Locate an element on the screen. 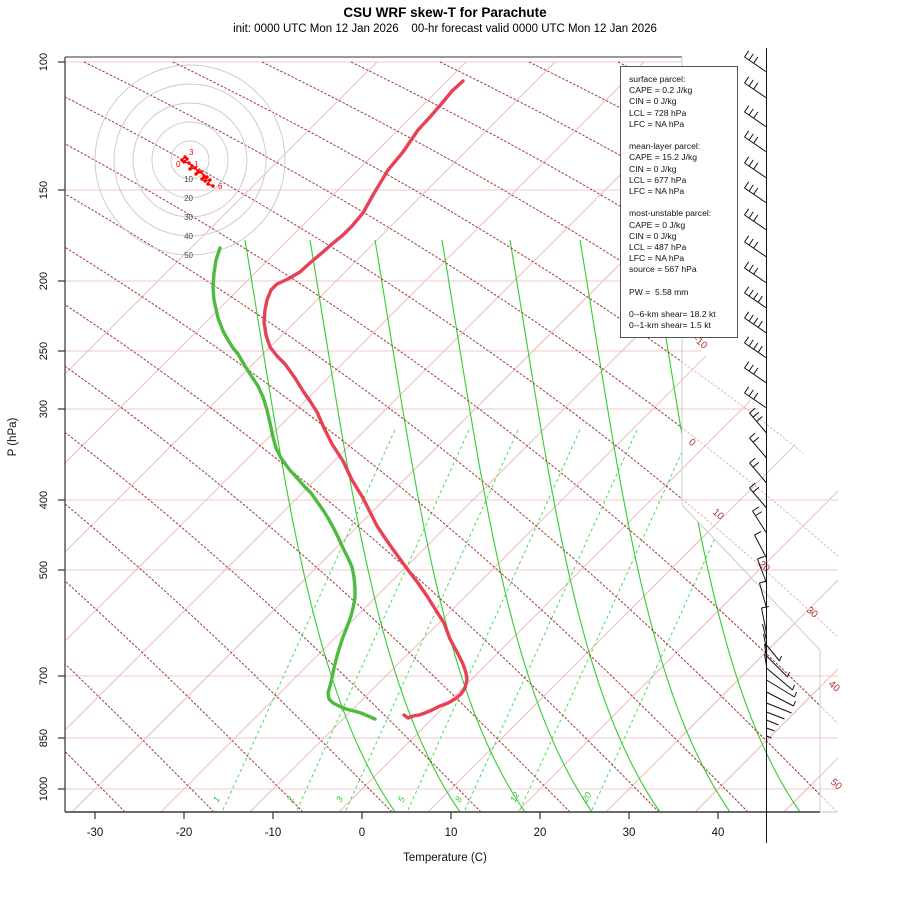 This screenshot has width=900, height=900. hodograph: 10 20 30 40 50 0 13 6 is located at coordinates (190, 162).